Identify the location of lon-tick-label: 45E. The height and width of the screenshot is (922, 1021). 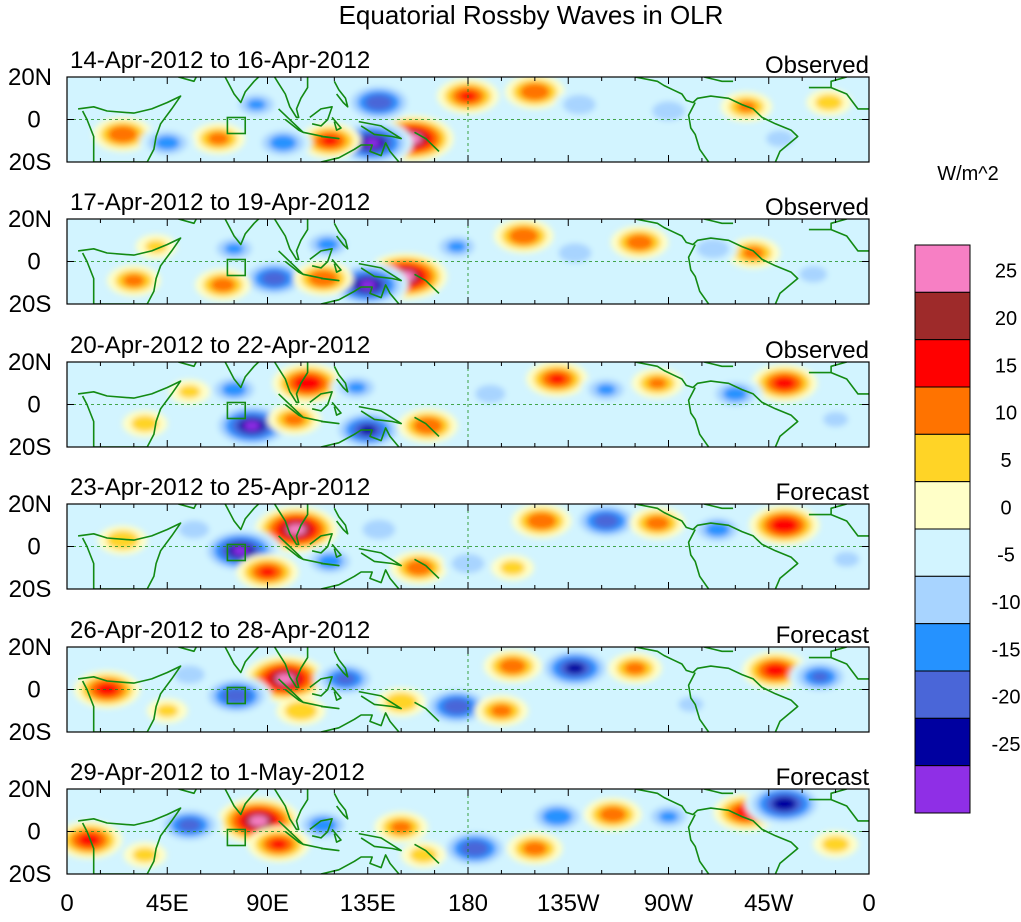
(167, 903).